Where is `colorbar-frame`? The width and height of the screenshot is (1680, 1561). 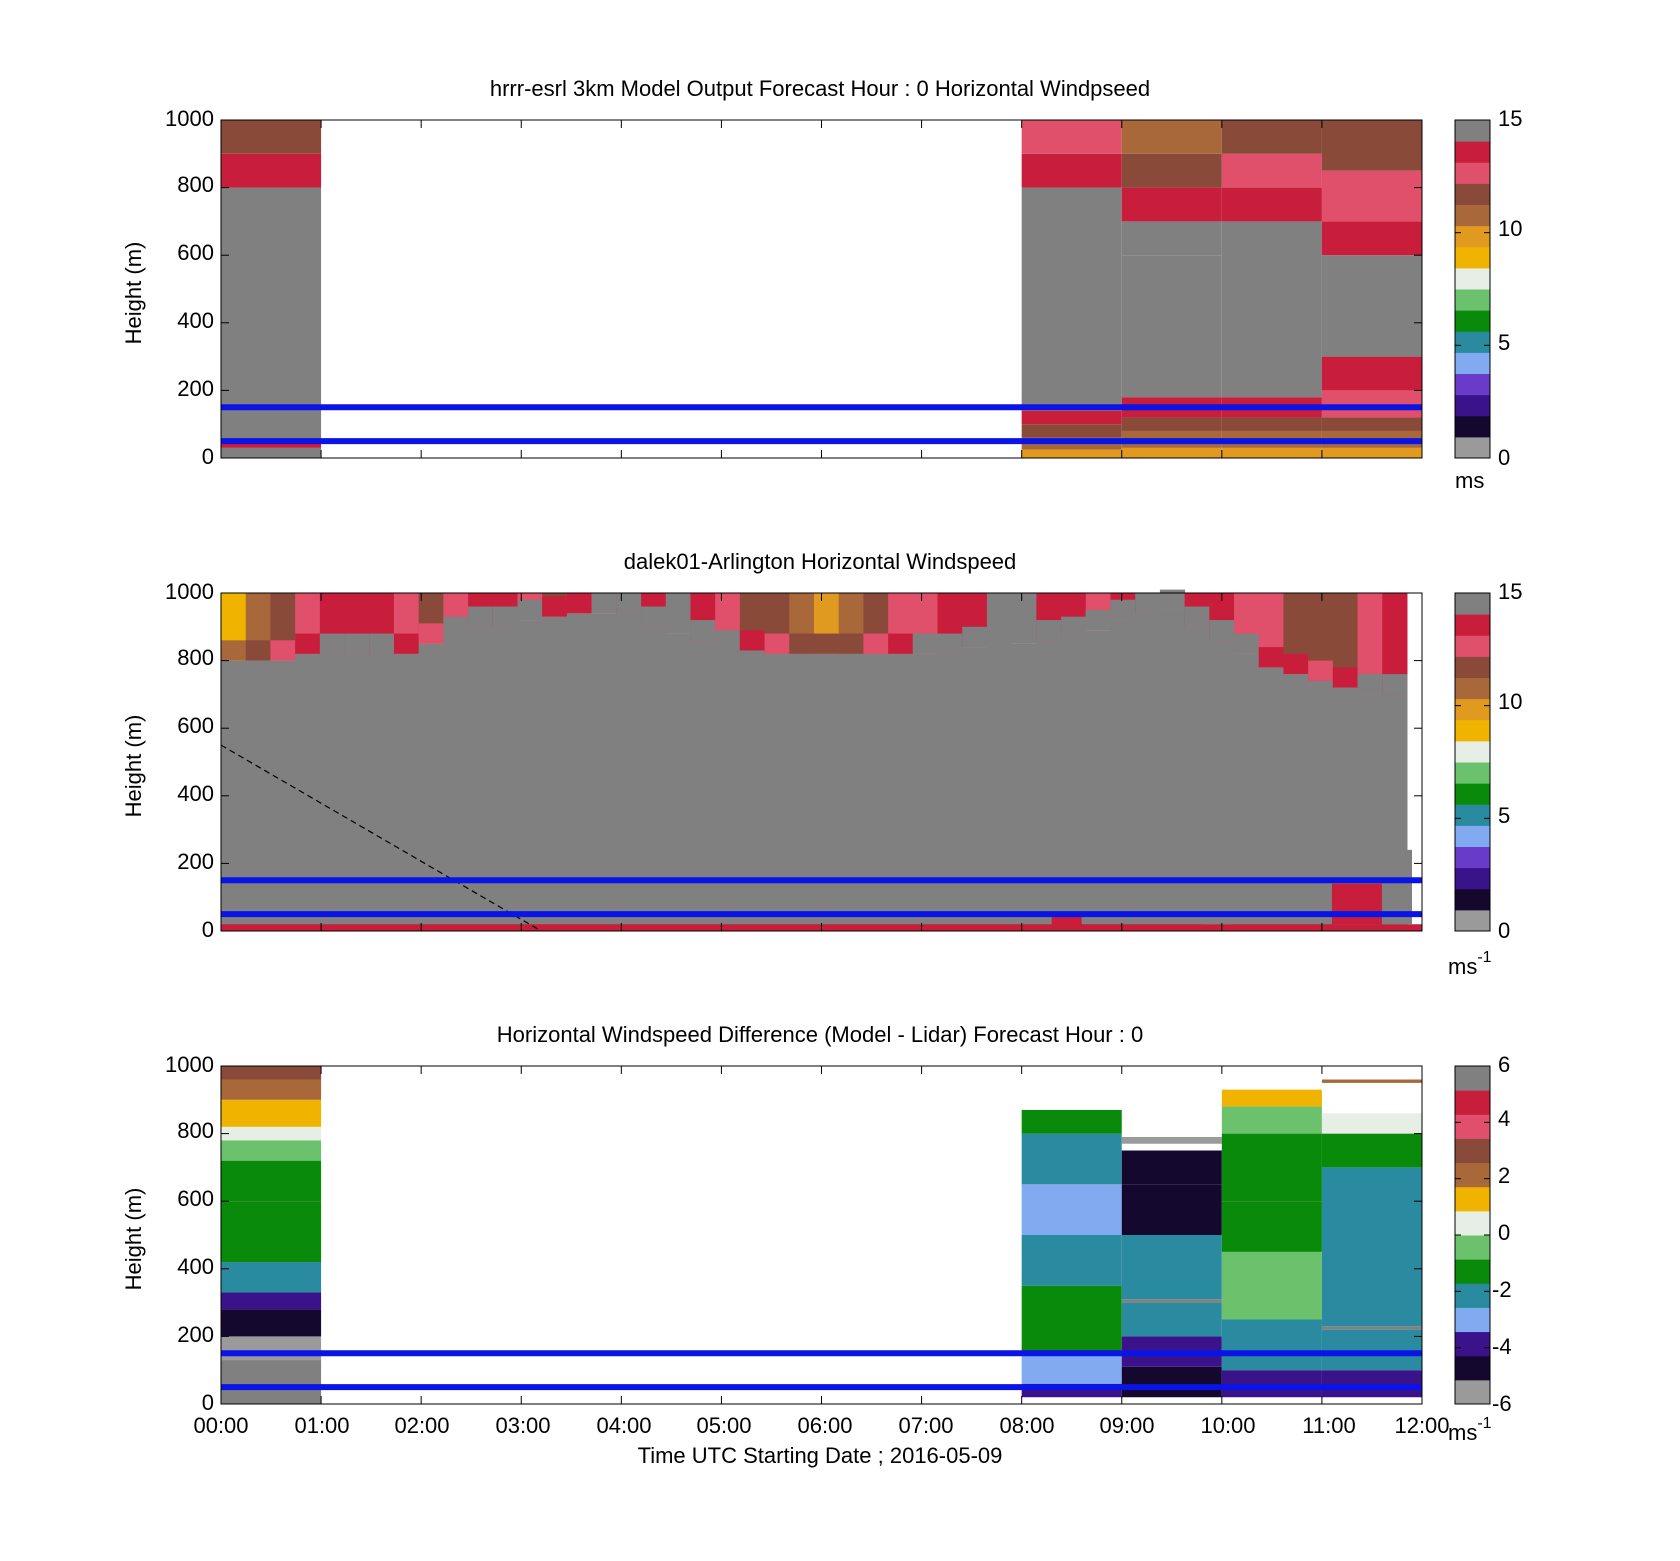
colorbar-frame is located at coordinates (1472, 762).